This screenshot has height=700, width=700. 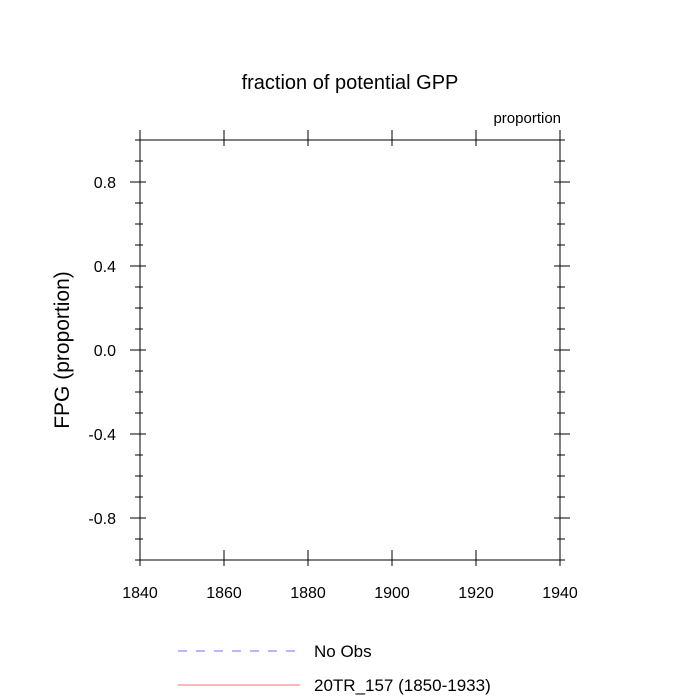 I want to click on legend: No Obs 20TR_157 (1850-1933), so click(x=334, y=668).